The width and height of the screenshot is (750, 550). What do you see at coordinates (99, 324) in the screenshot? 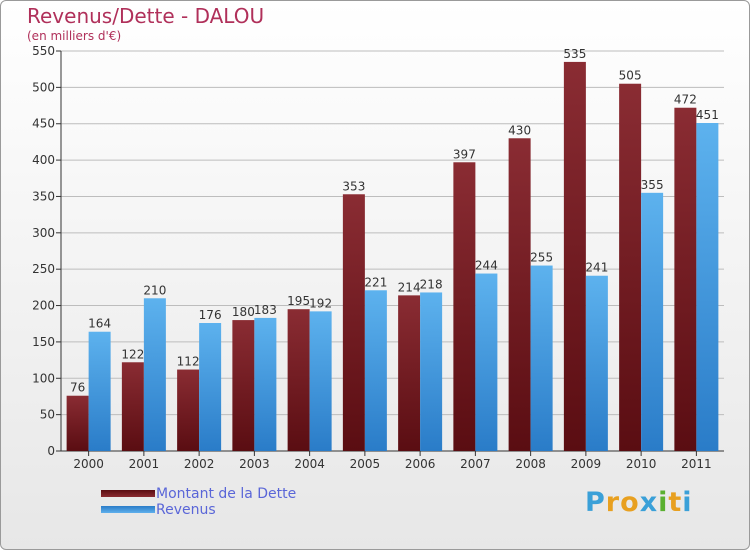
I see `data-label-revenus: 164` at bounding box center [99, 324].